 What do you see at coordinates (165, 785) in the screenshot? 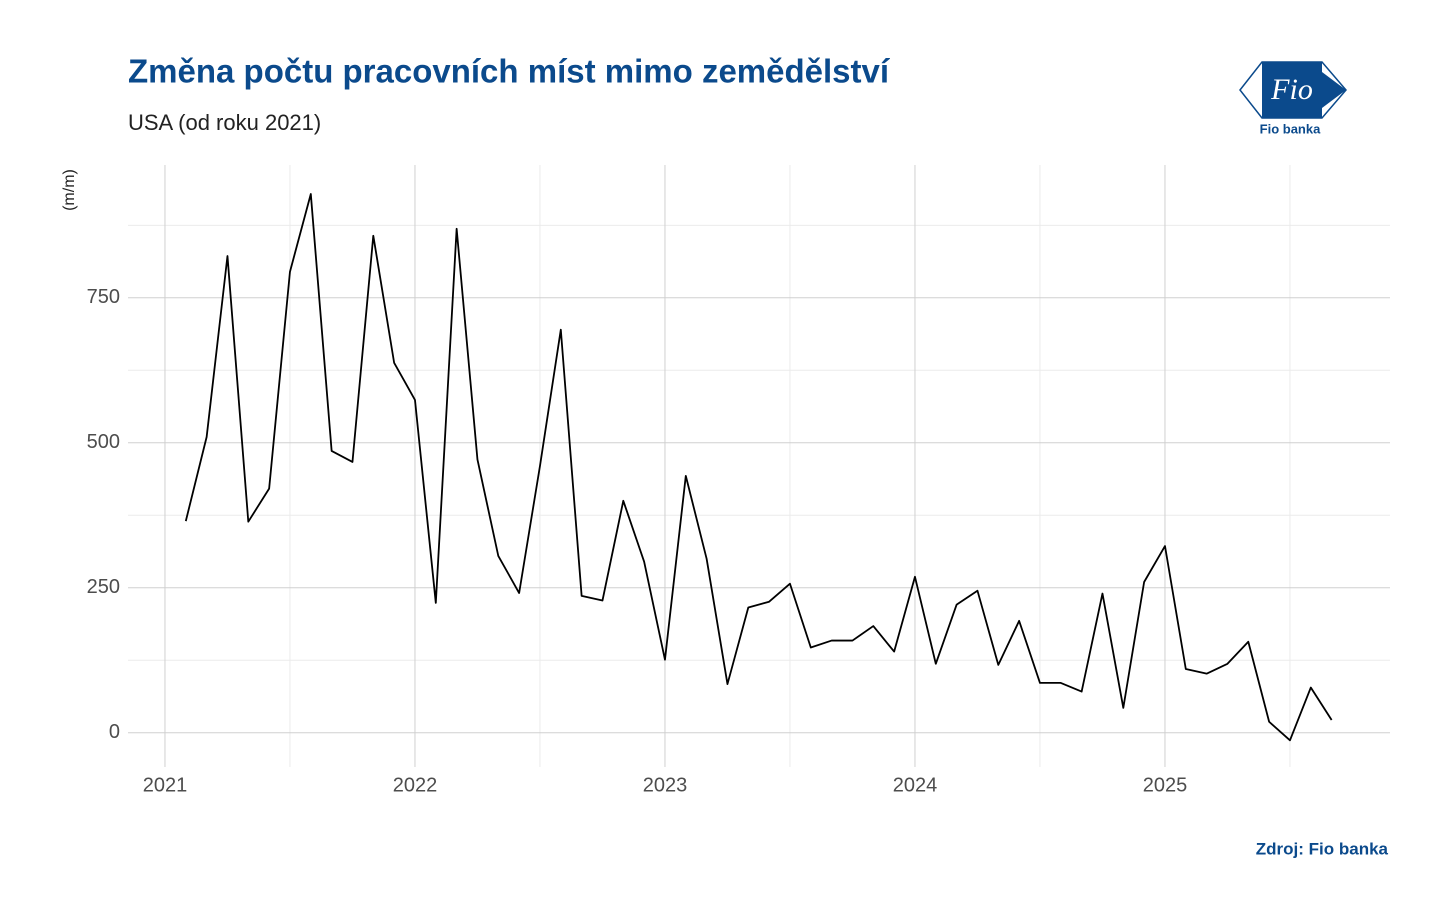
I see `x-tick-label: 2021` at bounding box center [165, 785].